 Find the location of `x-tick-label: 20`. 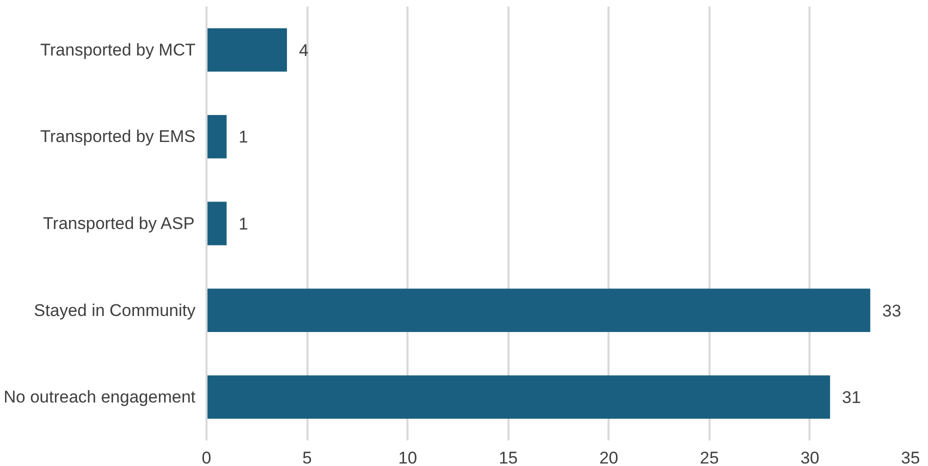

x-tick-label: 20 is located at coordinates (608, 457).